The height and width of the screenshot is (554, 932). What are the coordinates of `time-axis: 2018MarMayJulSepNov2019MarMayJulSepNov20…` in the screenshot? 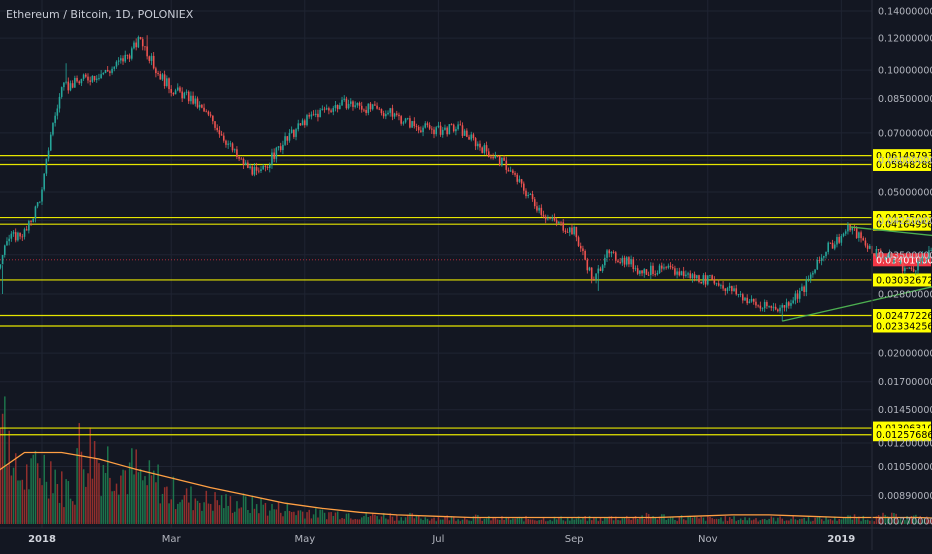 It's located at (466, 536).